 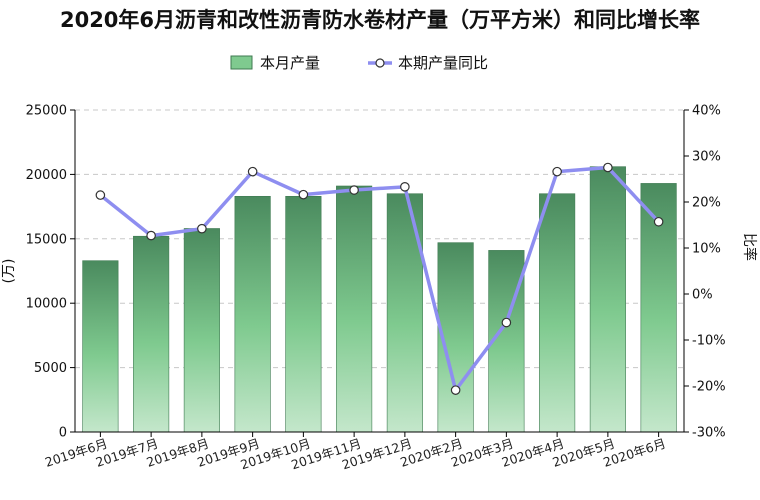 What do you see at coordinates (359, 63) in the screenshot?
I see `legend: 本月产量 本期产量同比` at bounding box center [359, 63].